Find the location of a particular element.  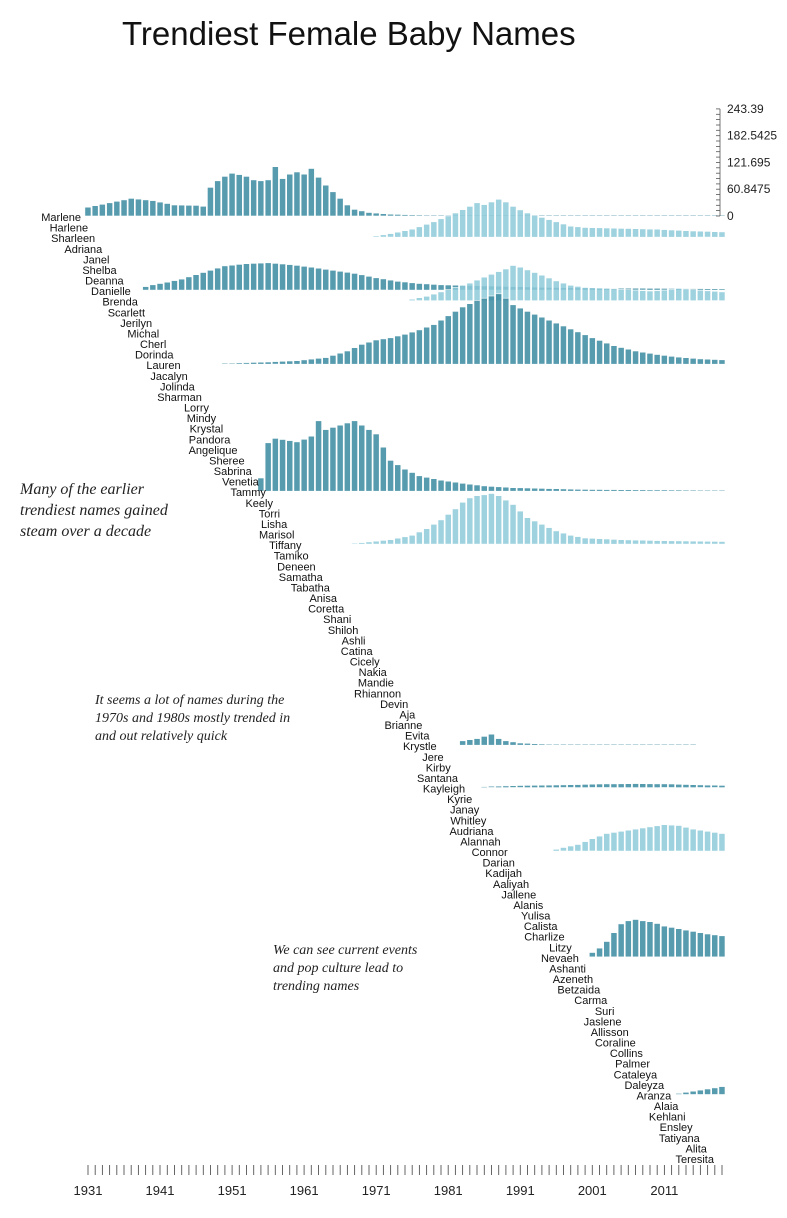

bar-brenda-1978 is located at coordinates (427, 298).